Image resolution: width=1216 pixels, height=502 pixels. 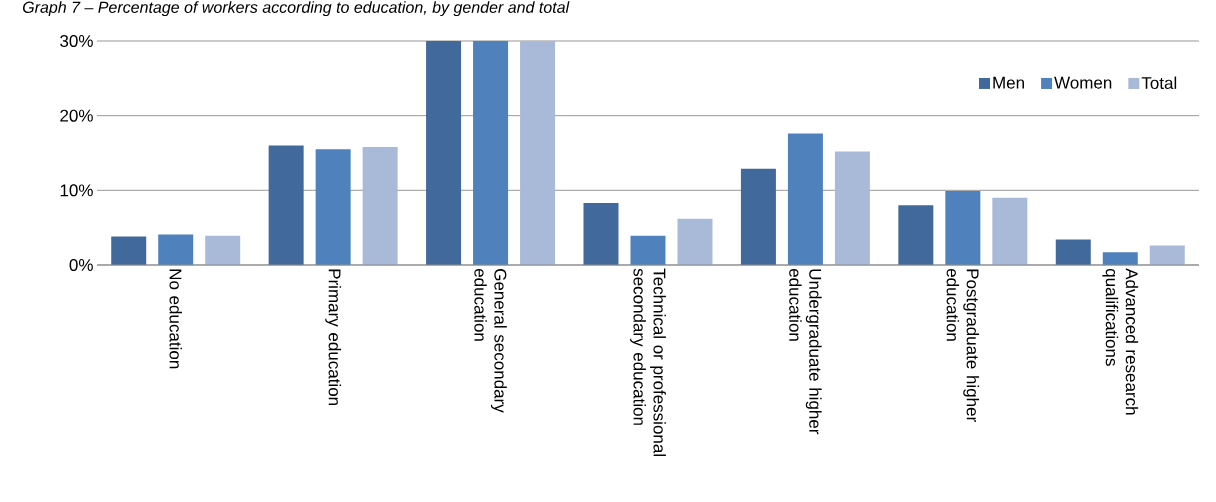 I want to click on legend-label: Total, so click(x=1159, y=83).